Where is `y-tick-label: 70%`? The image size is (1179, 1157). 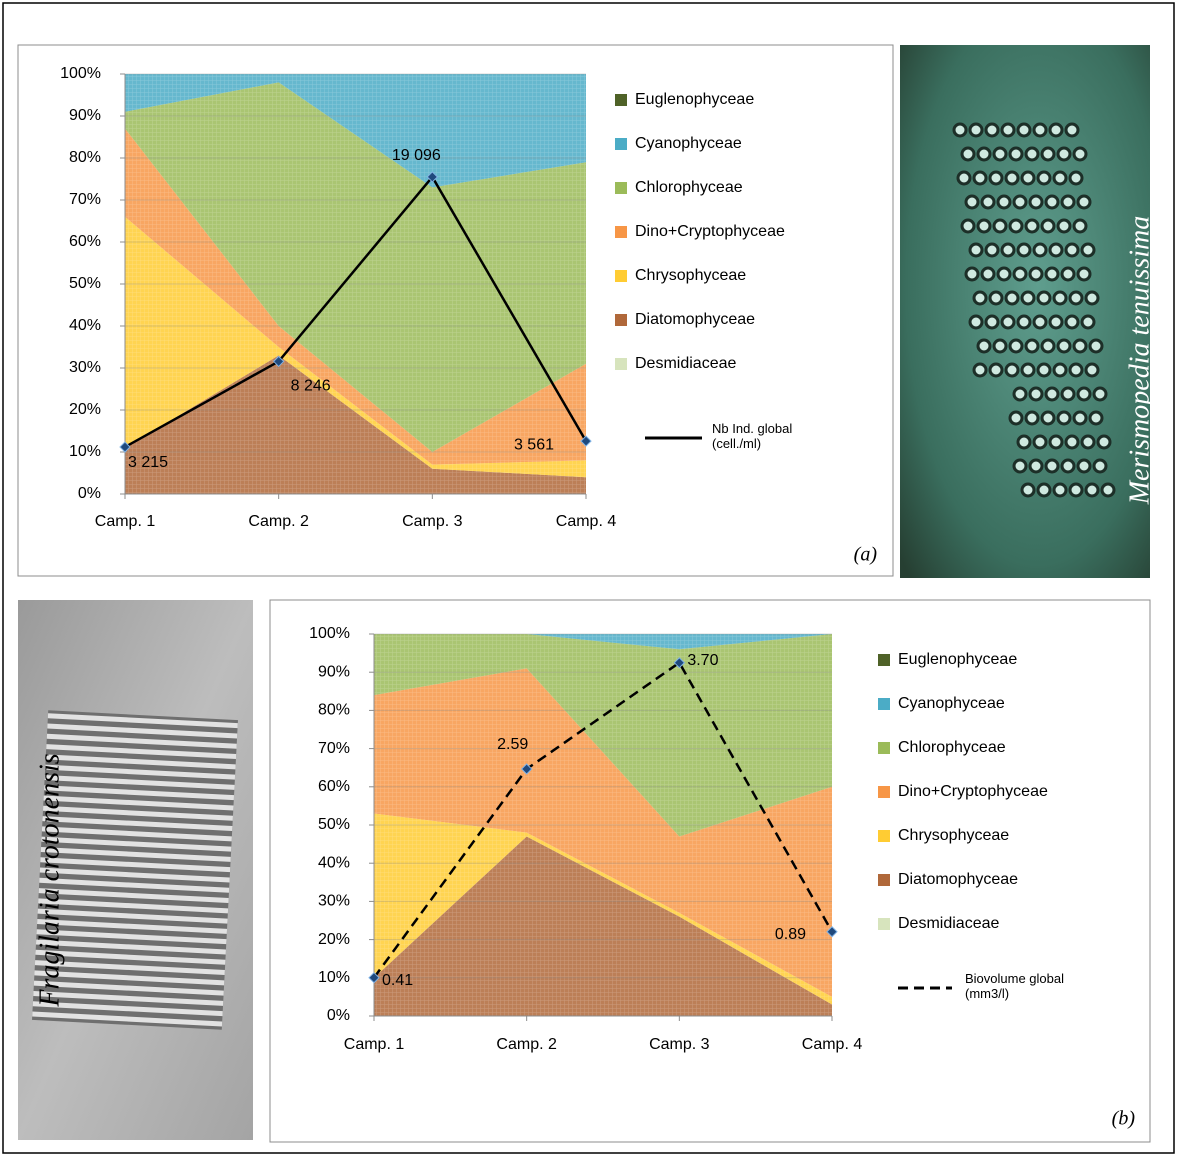 y-tick-label: 70% is located at coordinates (334, 748).